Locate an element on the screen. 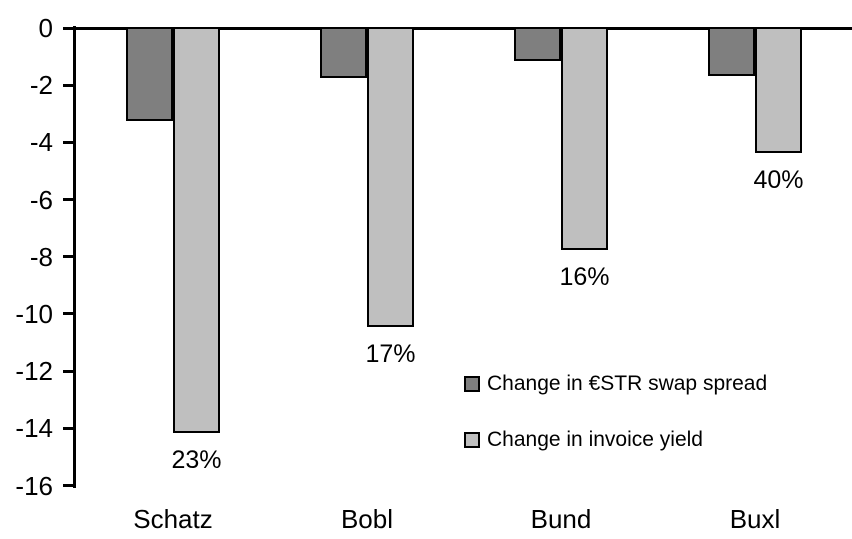 Image resolution: width=852 pixels, height=539 pixels. legend-label-swap-spread: Change in €STR swap spread is located at coordinates (627, 383).